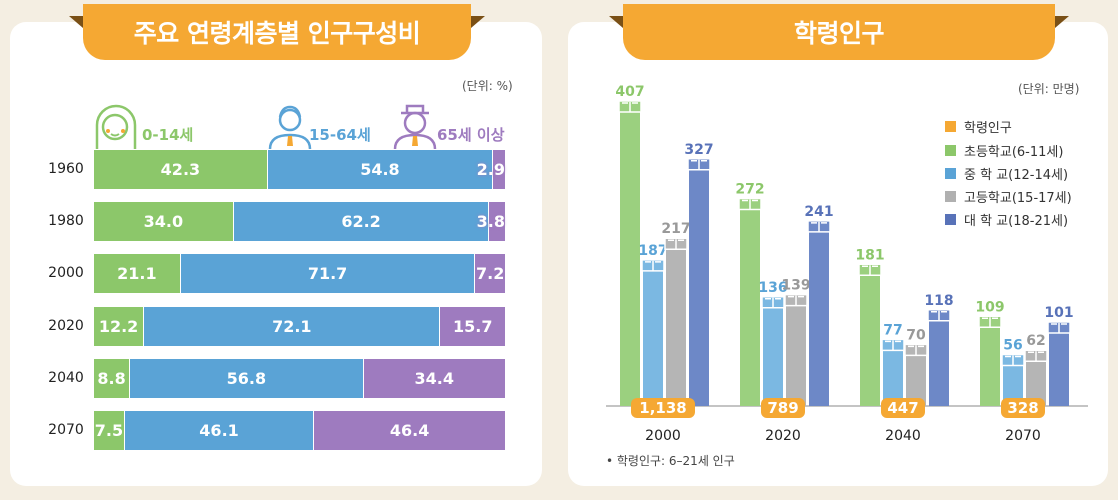 The image size is (1118, 500). What do you see at coordinates (1016, 175) in the screenshot?
I see `legend-label: 중 학 교(12-14세)` at bounding box center [1016, 175].